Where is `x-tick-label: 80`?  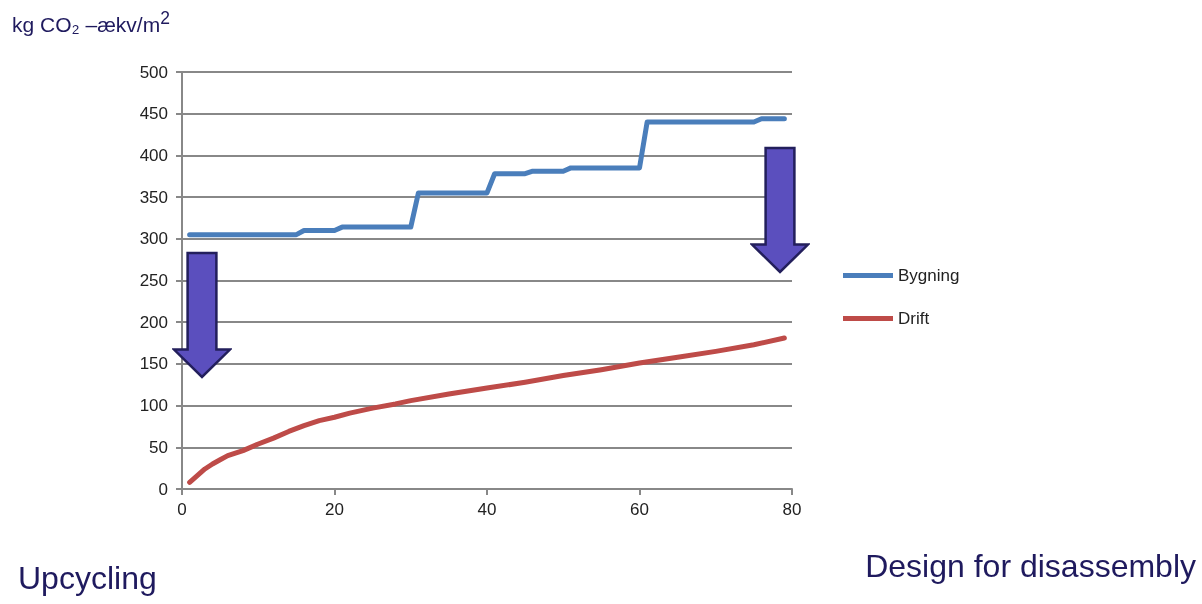
x-tick-label: 80 is located at coordinates (792, 509).